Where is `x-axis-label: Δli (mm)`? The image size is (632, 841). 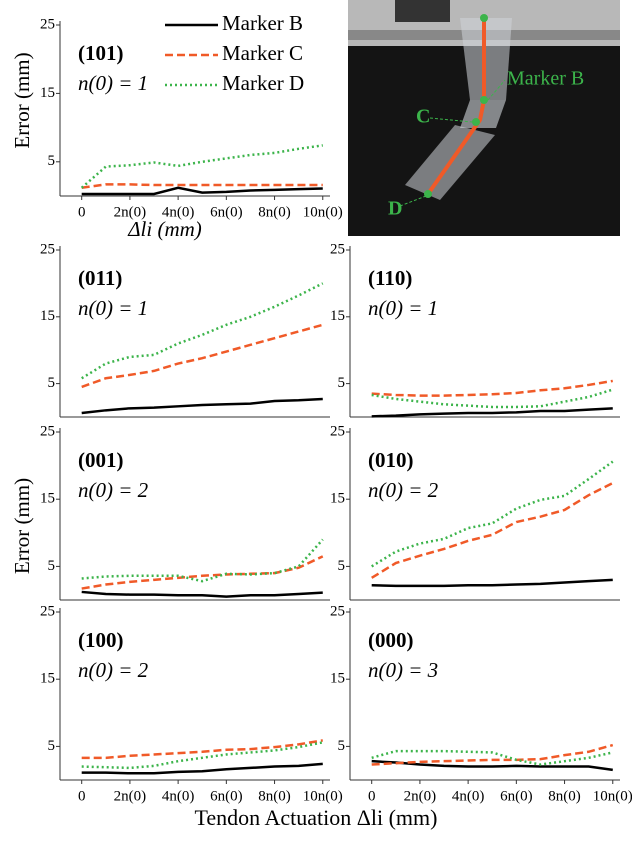
x-axis-label: Δli (mm) is located at coordinates (164, 229).